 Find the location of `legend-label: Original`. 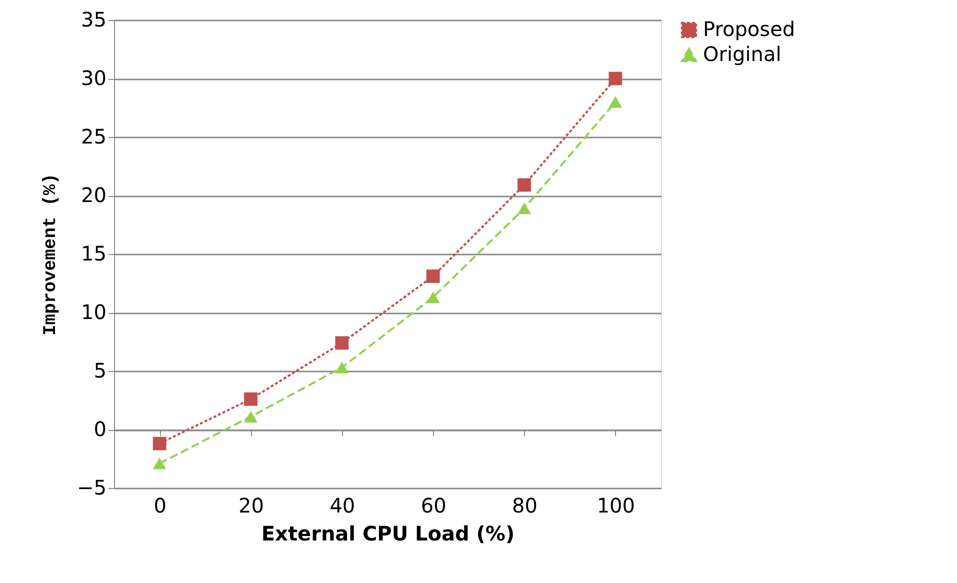

legend-label: Original is located at coordinates (742, 54).